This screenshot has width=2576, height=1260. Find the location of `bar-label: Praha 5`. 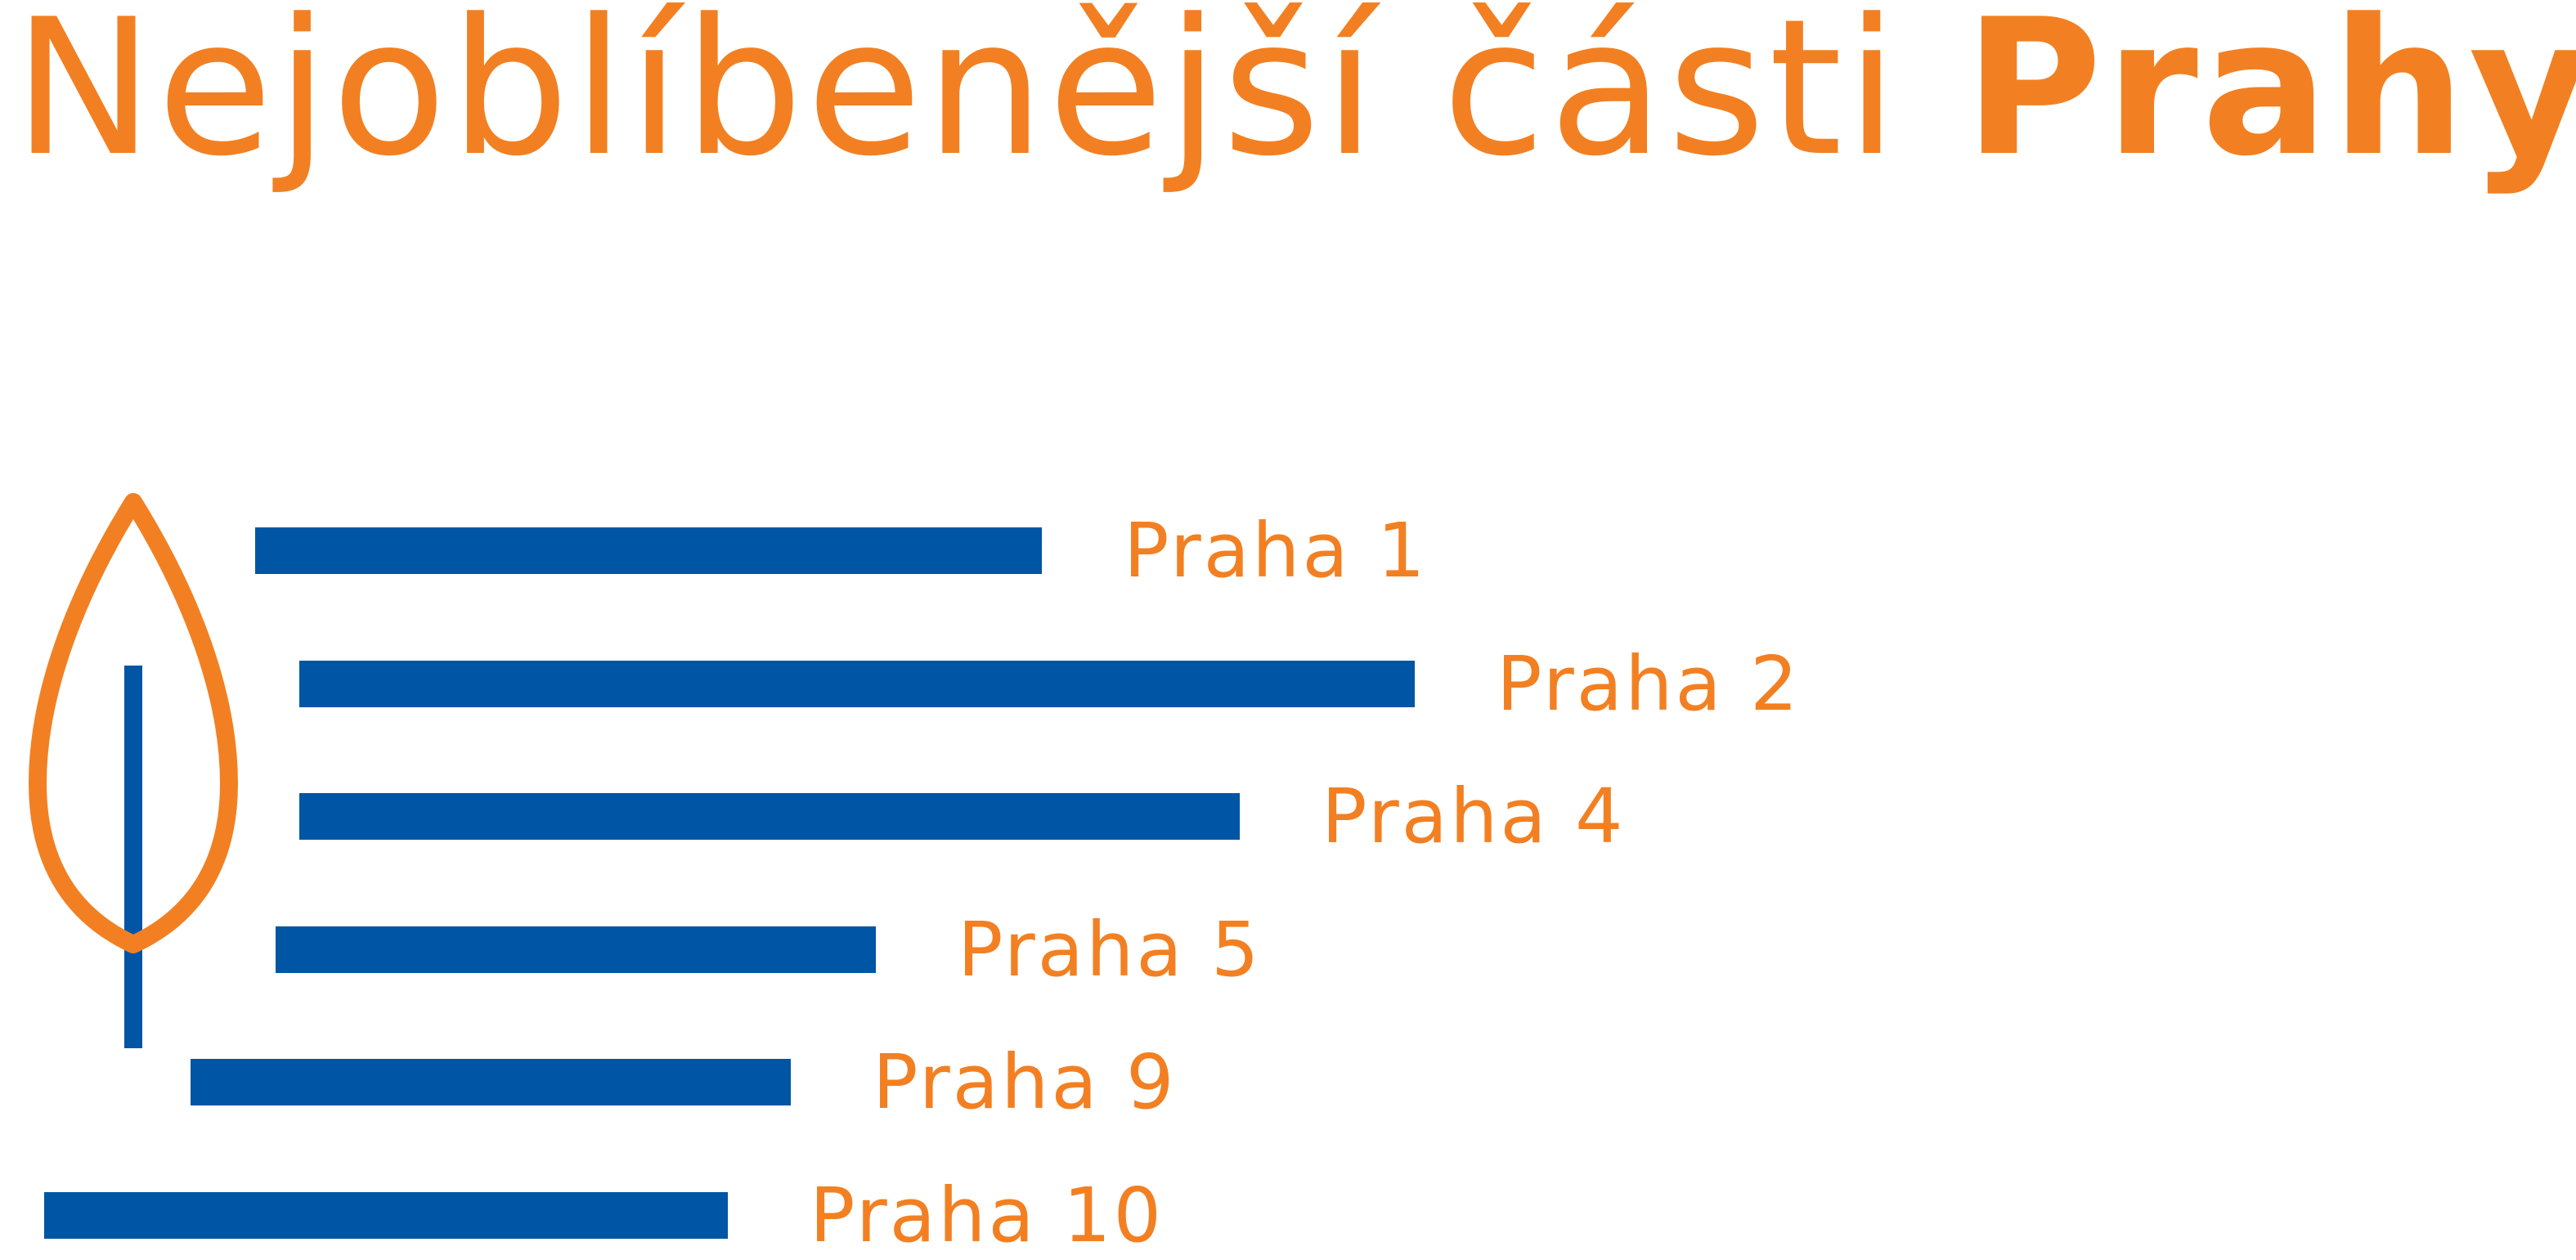

bar-label: Praha 5 is located at coordinates (1110, 950).